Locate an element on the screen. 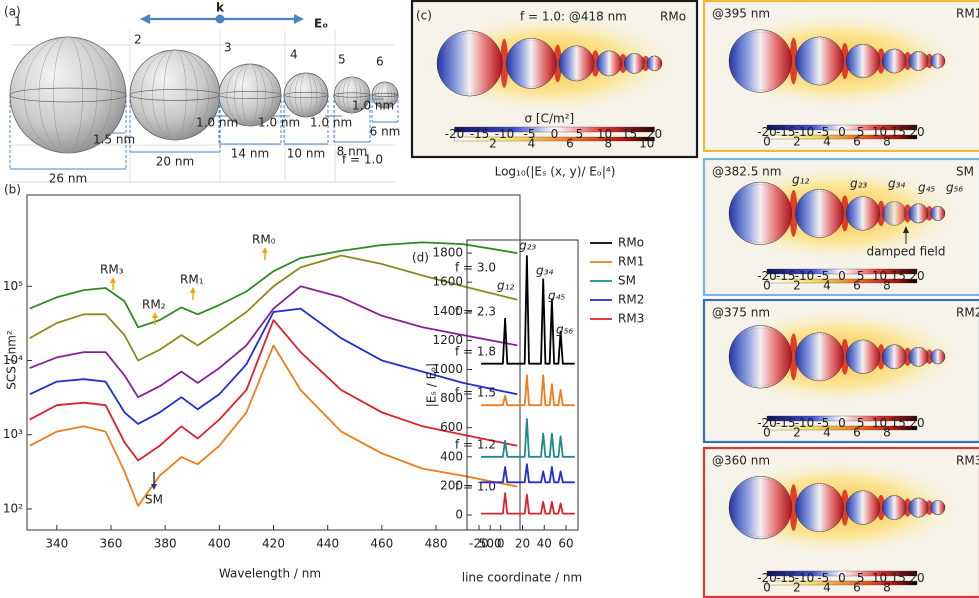 The width and height of the screenshot is (979, 598). charge-label: σ [C/m²] is located at coordinates (550, 119).